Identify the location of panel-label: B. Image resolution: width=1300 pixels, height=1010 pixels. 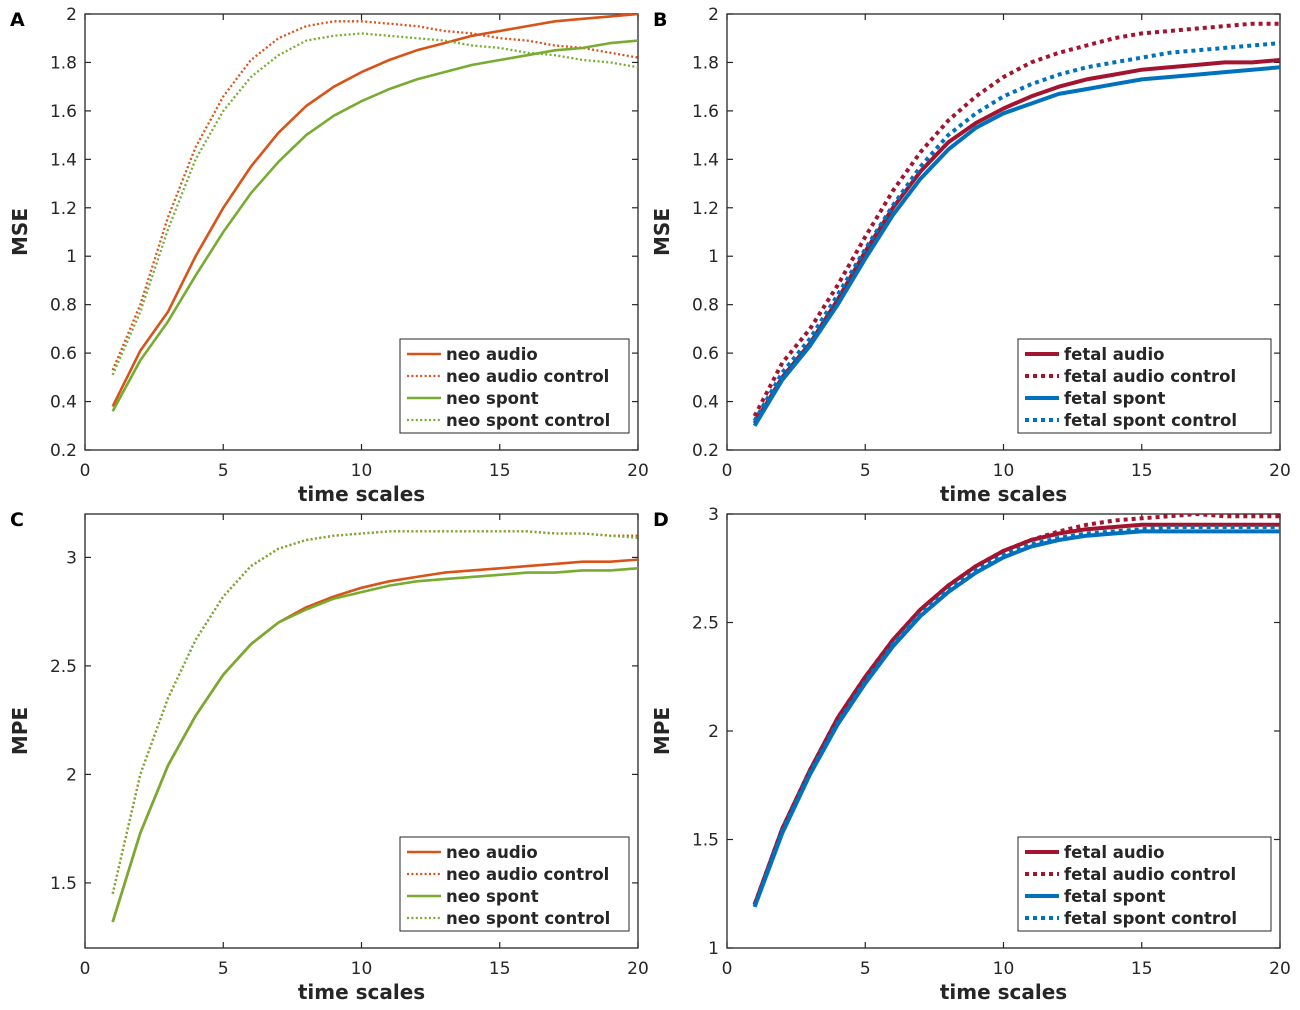
(660, 20).